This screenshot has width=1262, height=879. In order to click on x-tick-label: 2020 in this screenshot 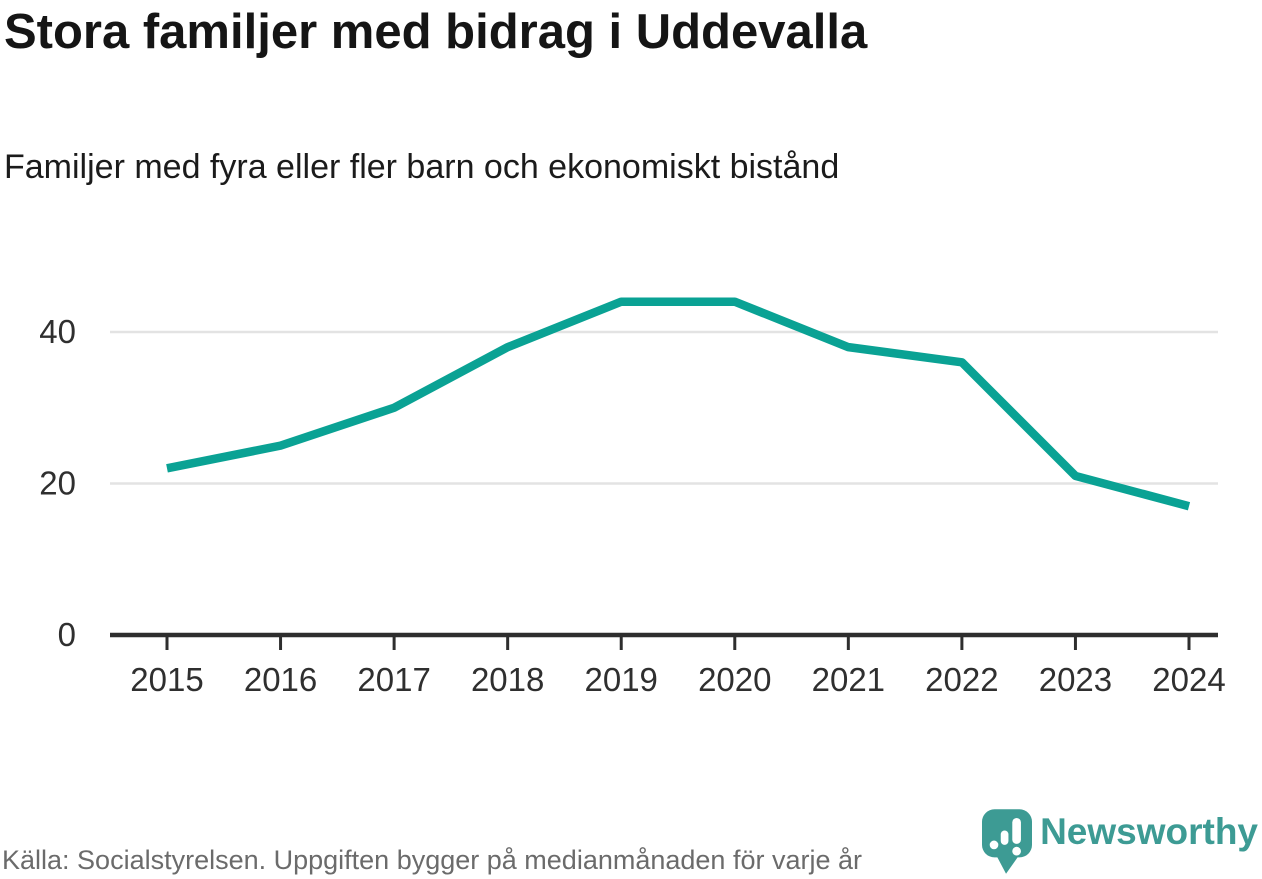, I will do `click(734, 679)`.